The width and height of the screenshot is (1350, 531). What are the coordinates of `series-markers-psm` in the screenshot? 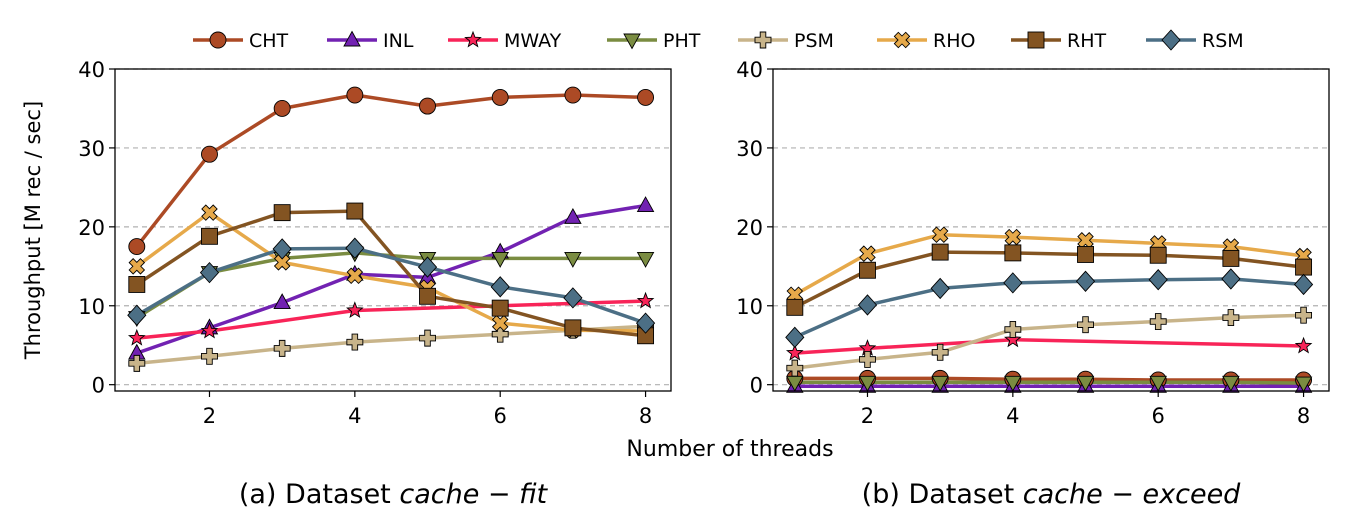 It's located at (1049, 341).